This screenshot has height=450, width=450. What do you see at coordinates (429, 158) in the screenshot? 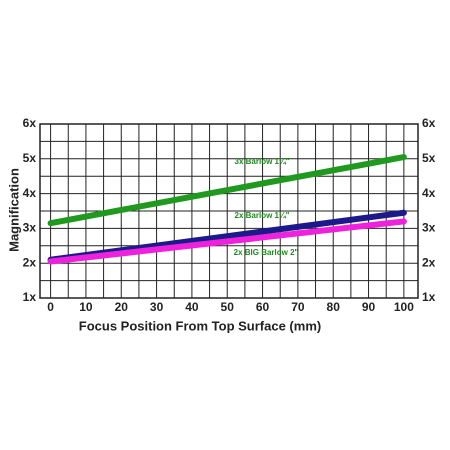
I see `y-tick-label-right: 5x` at bounding box center [429, 158].